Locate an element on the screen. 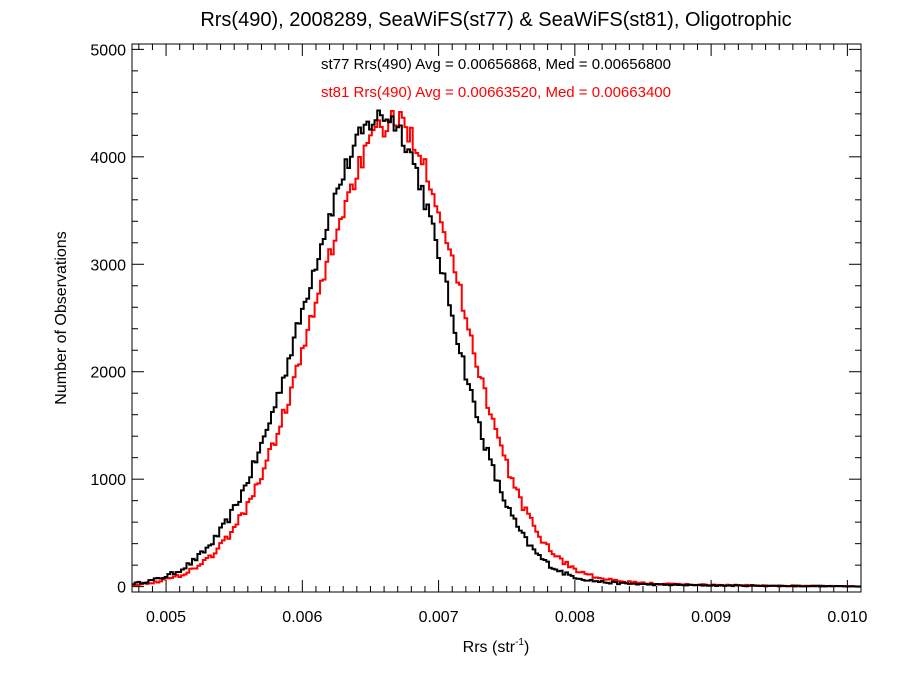  y-tick-label: 2000 is located at coordinates (108, 373).